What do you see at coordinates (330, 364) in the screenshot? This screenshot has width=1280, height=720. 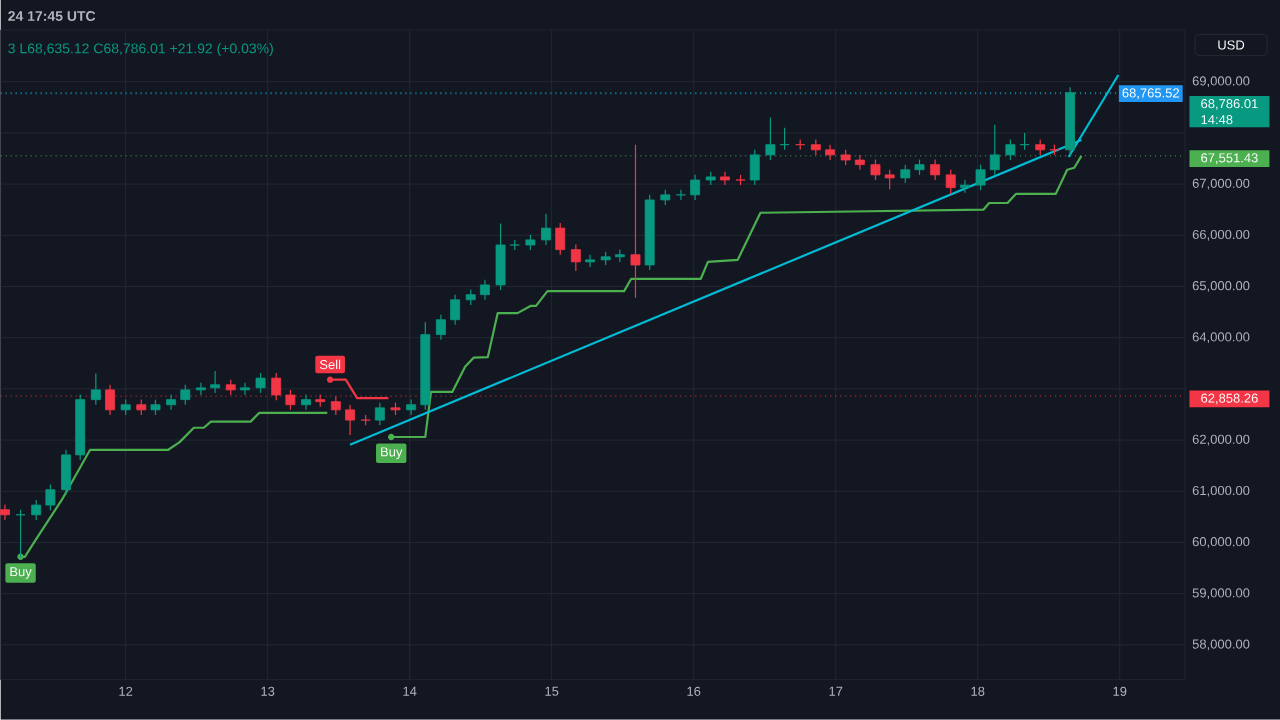 I see `annotation: Sell` at bounding box center [330, 364].